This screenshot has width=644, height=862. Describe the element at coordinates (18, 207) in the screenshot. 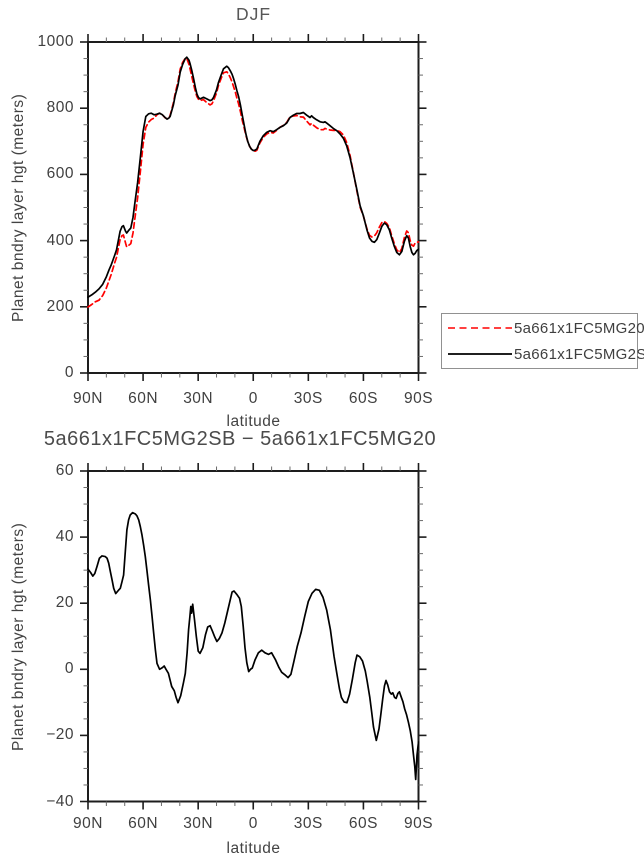

I see `top-y-axis-label: Planet bndry layer hgt (meters)` at that location.